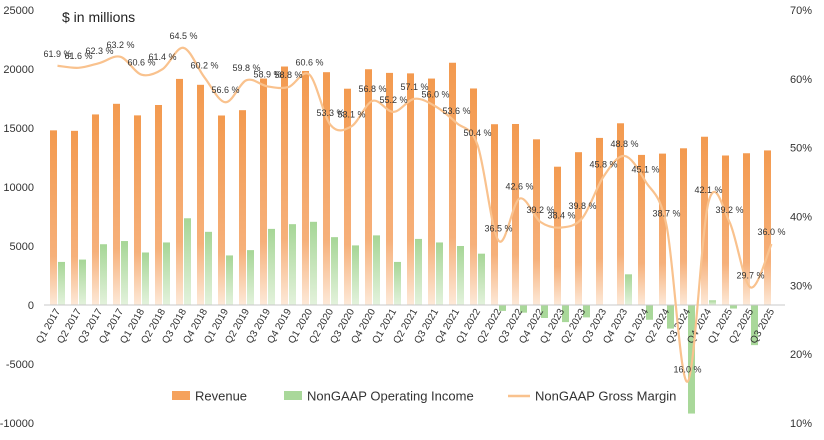  I want to click on y-right-tick-label: 50%, so click(801, 149).